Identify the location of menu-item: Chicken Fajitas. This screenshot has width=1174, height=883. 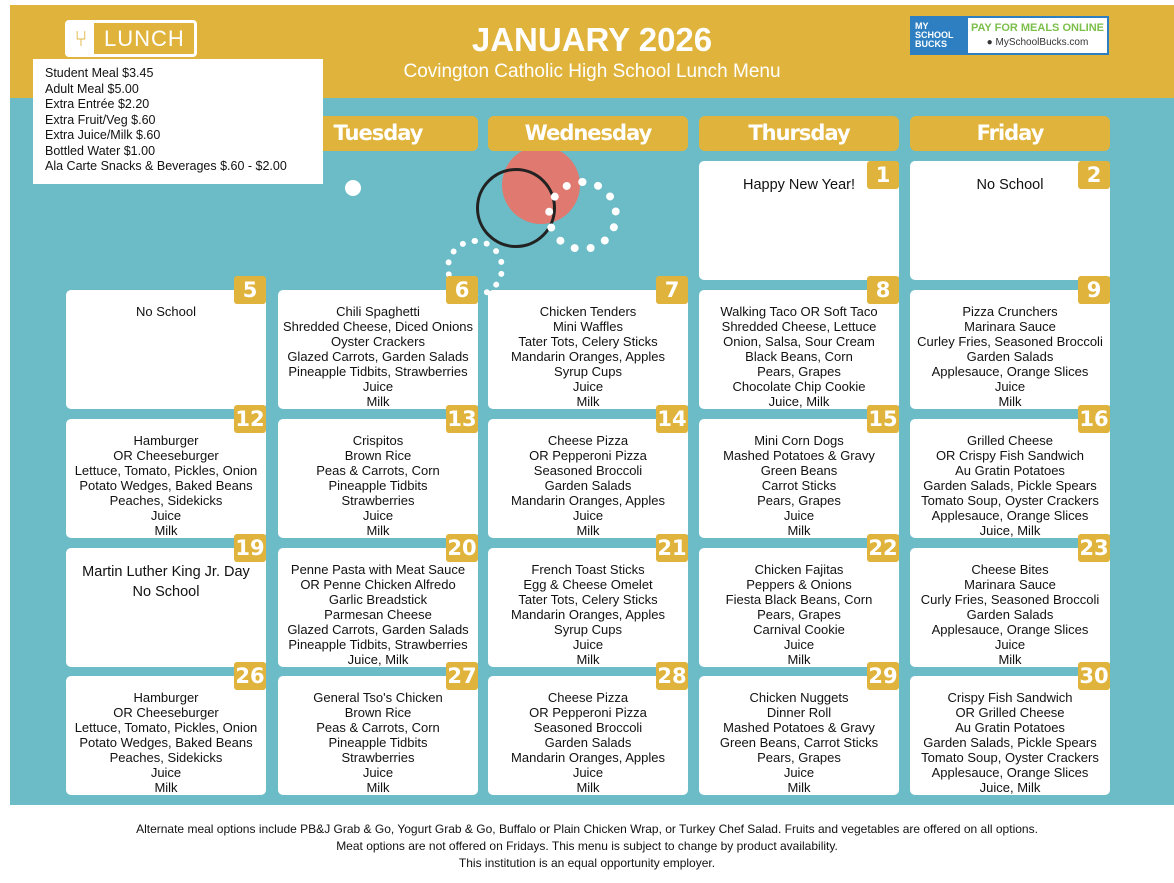
(799, 569).